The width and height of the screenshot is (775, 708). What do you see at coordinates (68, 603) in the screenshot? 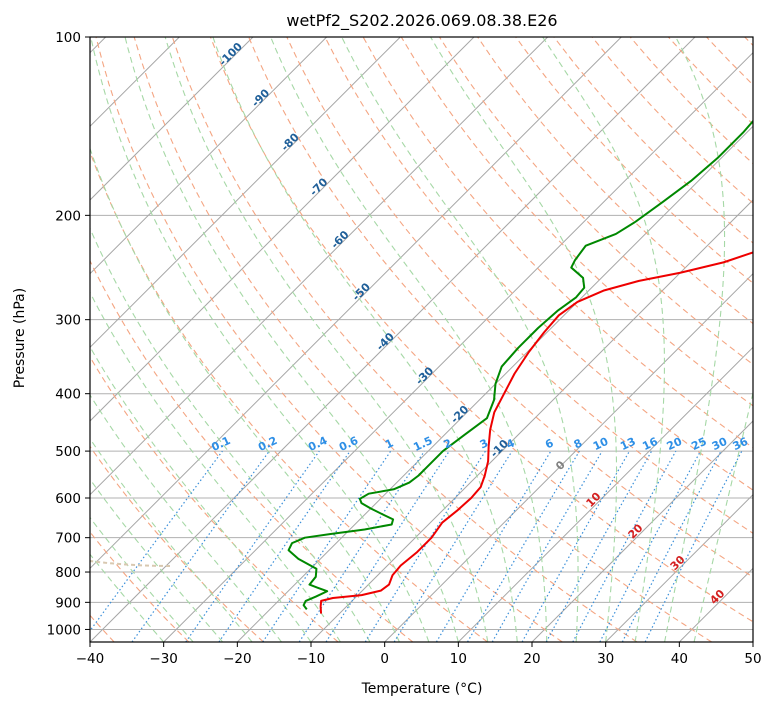
I see `y-tick-label: 900` at bounding box center [68, 603].